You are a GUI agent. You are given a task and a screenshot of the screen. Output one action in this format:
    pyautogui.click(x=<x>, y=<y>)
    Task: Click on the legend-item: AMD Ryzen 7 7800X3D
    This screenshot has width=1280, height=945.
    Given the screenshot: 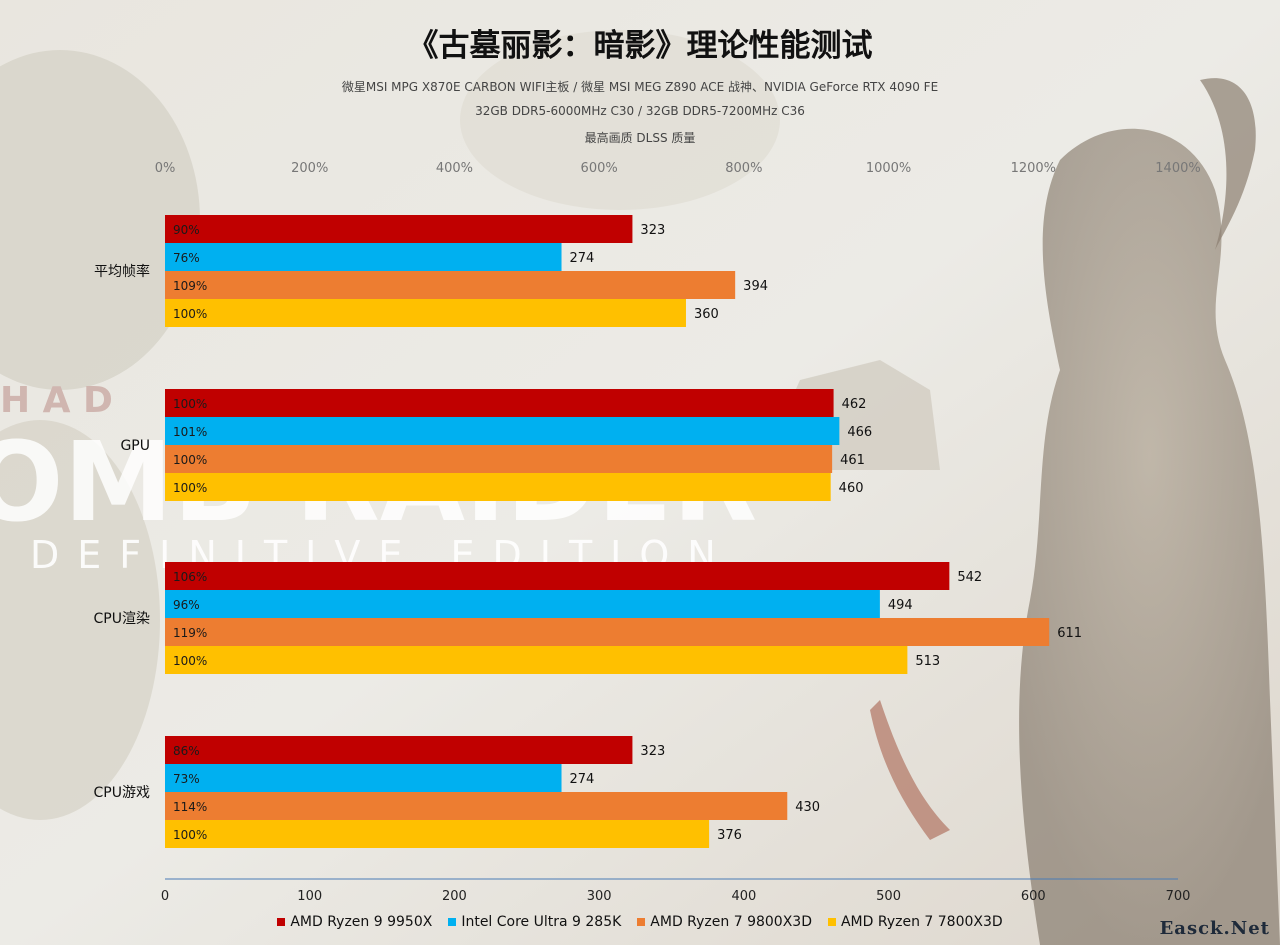 What is the action you would take?
    pyautogui.click(x=915, y=922)
    